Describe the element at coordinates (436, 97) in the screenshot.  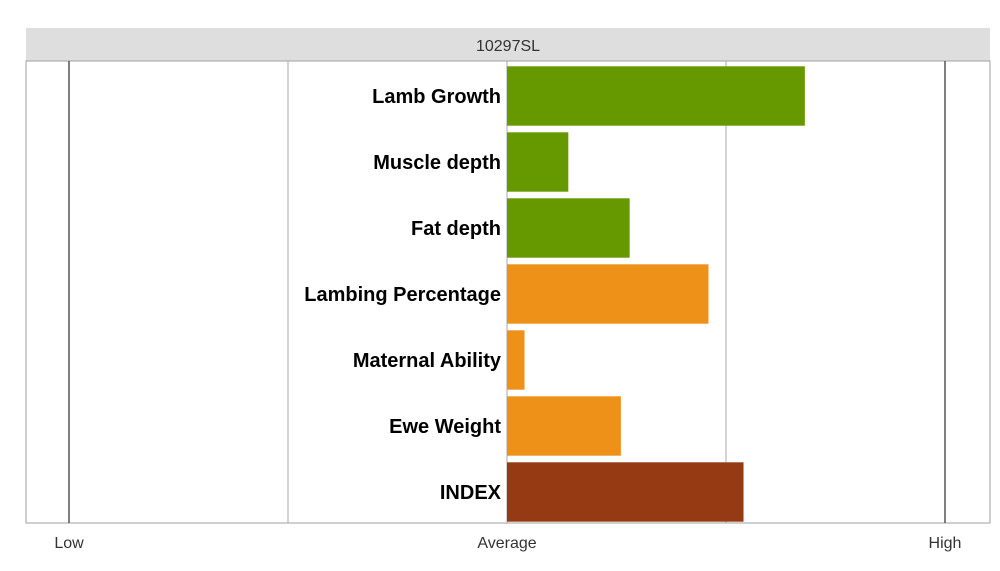
I see `category-label-lamb-growth: Lamb Growth` at that location.